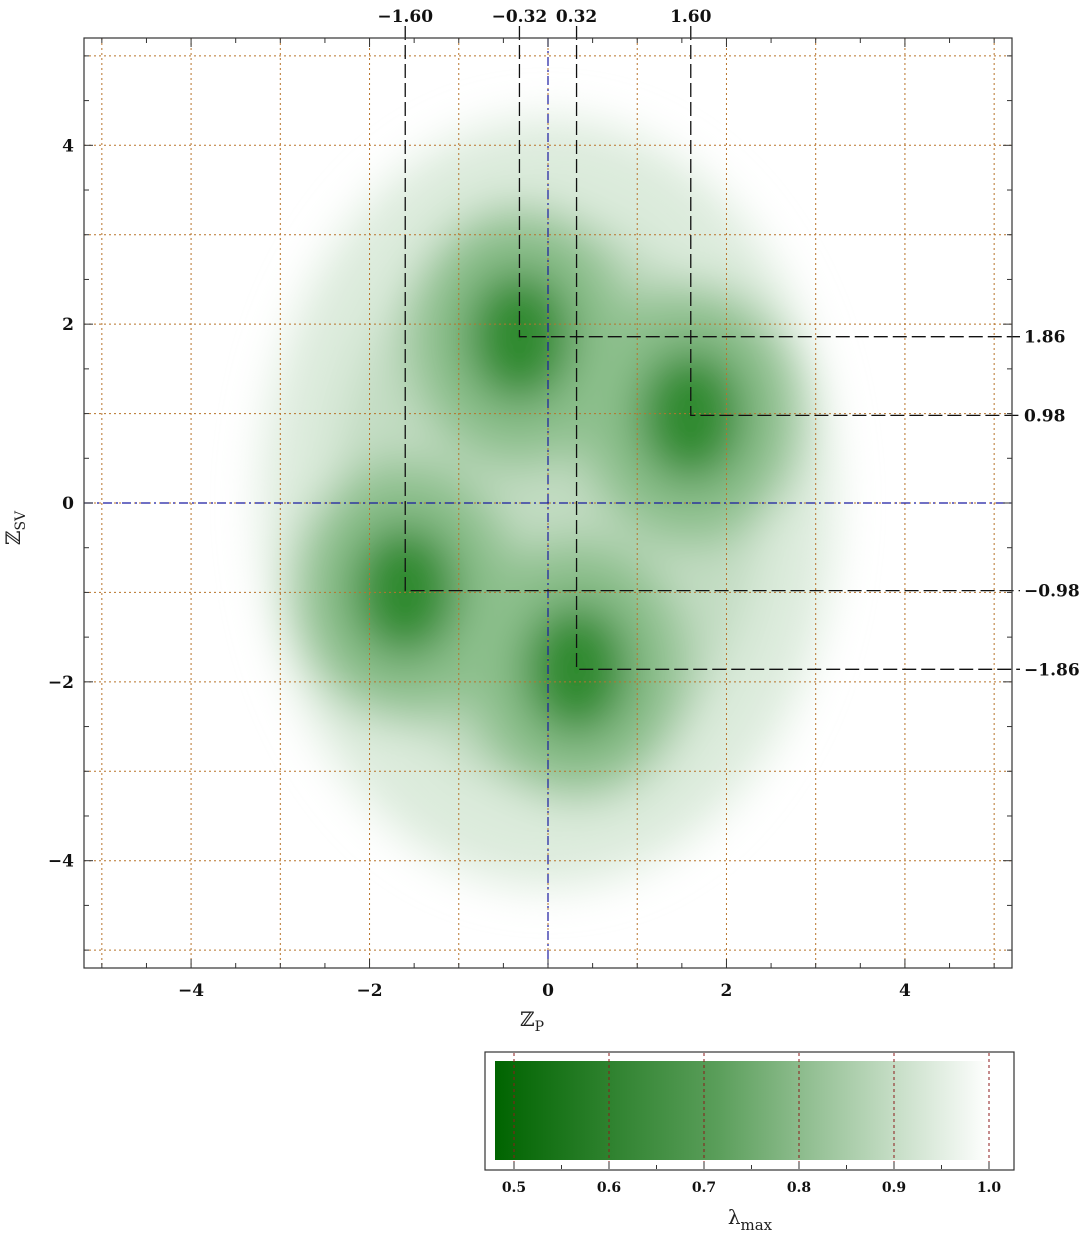  Describe the element at coordinates (1044, 338) in the screenshot. I see `guide-label-y: 1.86` at that location.